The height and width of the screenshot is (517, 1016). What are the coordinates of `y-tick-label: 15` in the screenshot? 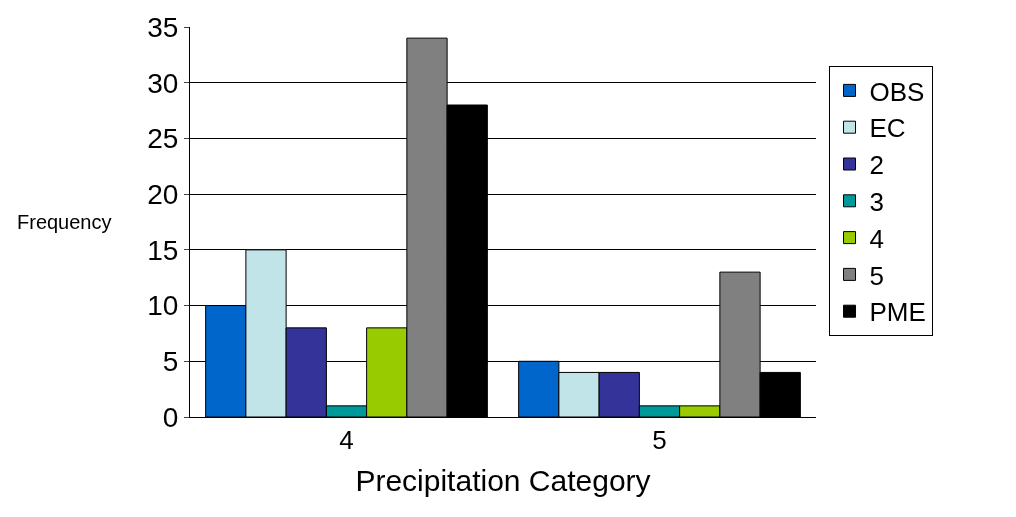 It's located at (163, 250).